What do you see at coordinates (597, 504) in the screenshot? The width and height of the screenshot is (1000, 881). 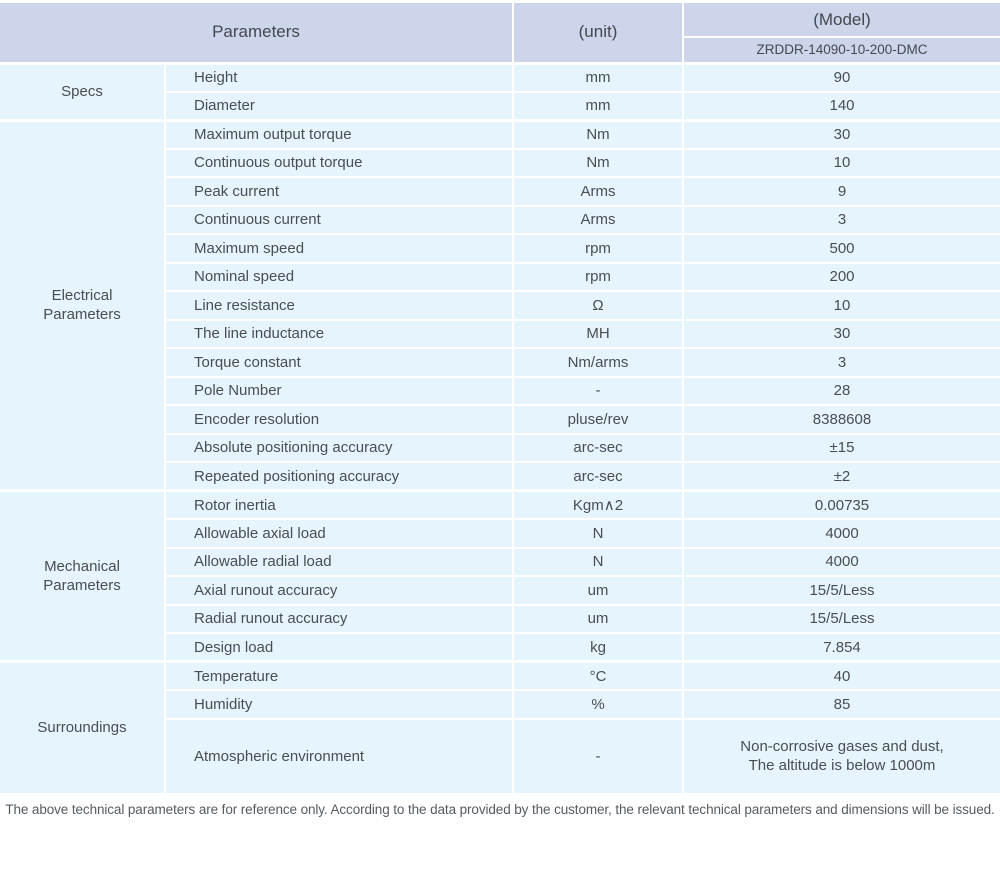 I see `unit-cell: Kgm∧2` at bounding box center [597, 504].